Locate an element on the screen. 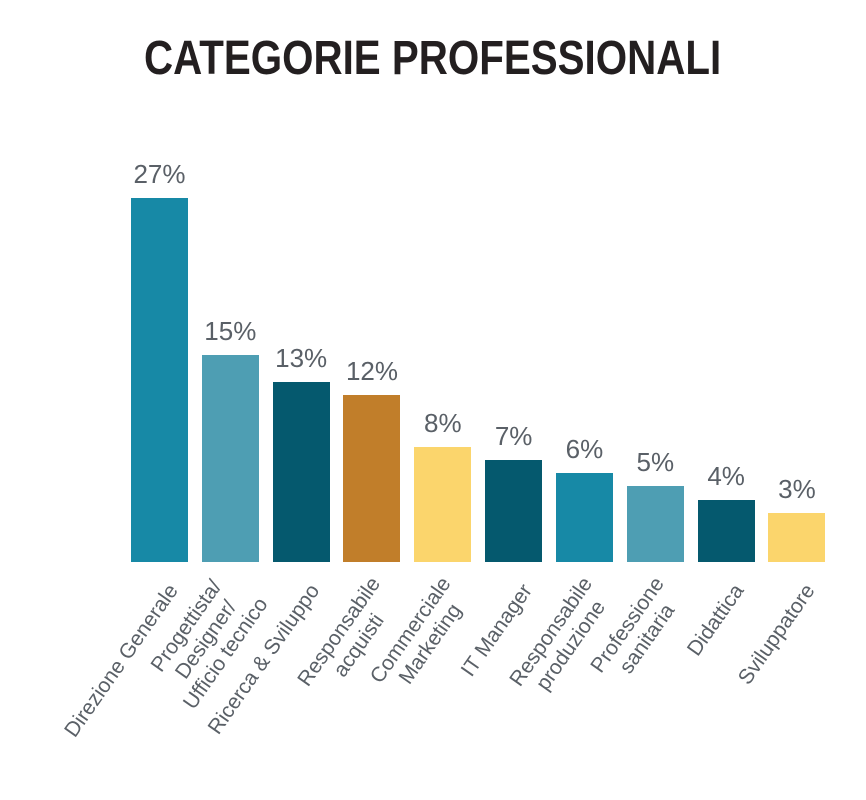 The width and height of the screenshot is (866, 800). bar-value-label: 8% is located at coordinates (443, 423).